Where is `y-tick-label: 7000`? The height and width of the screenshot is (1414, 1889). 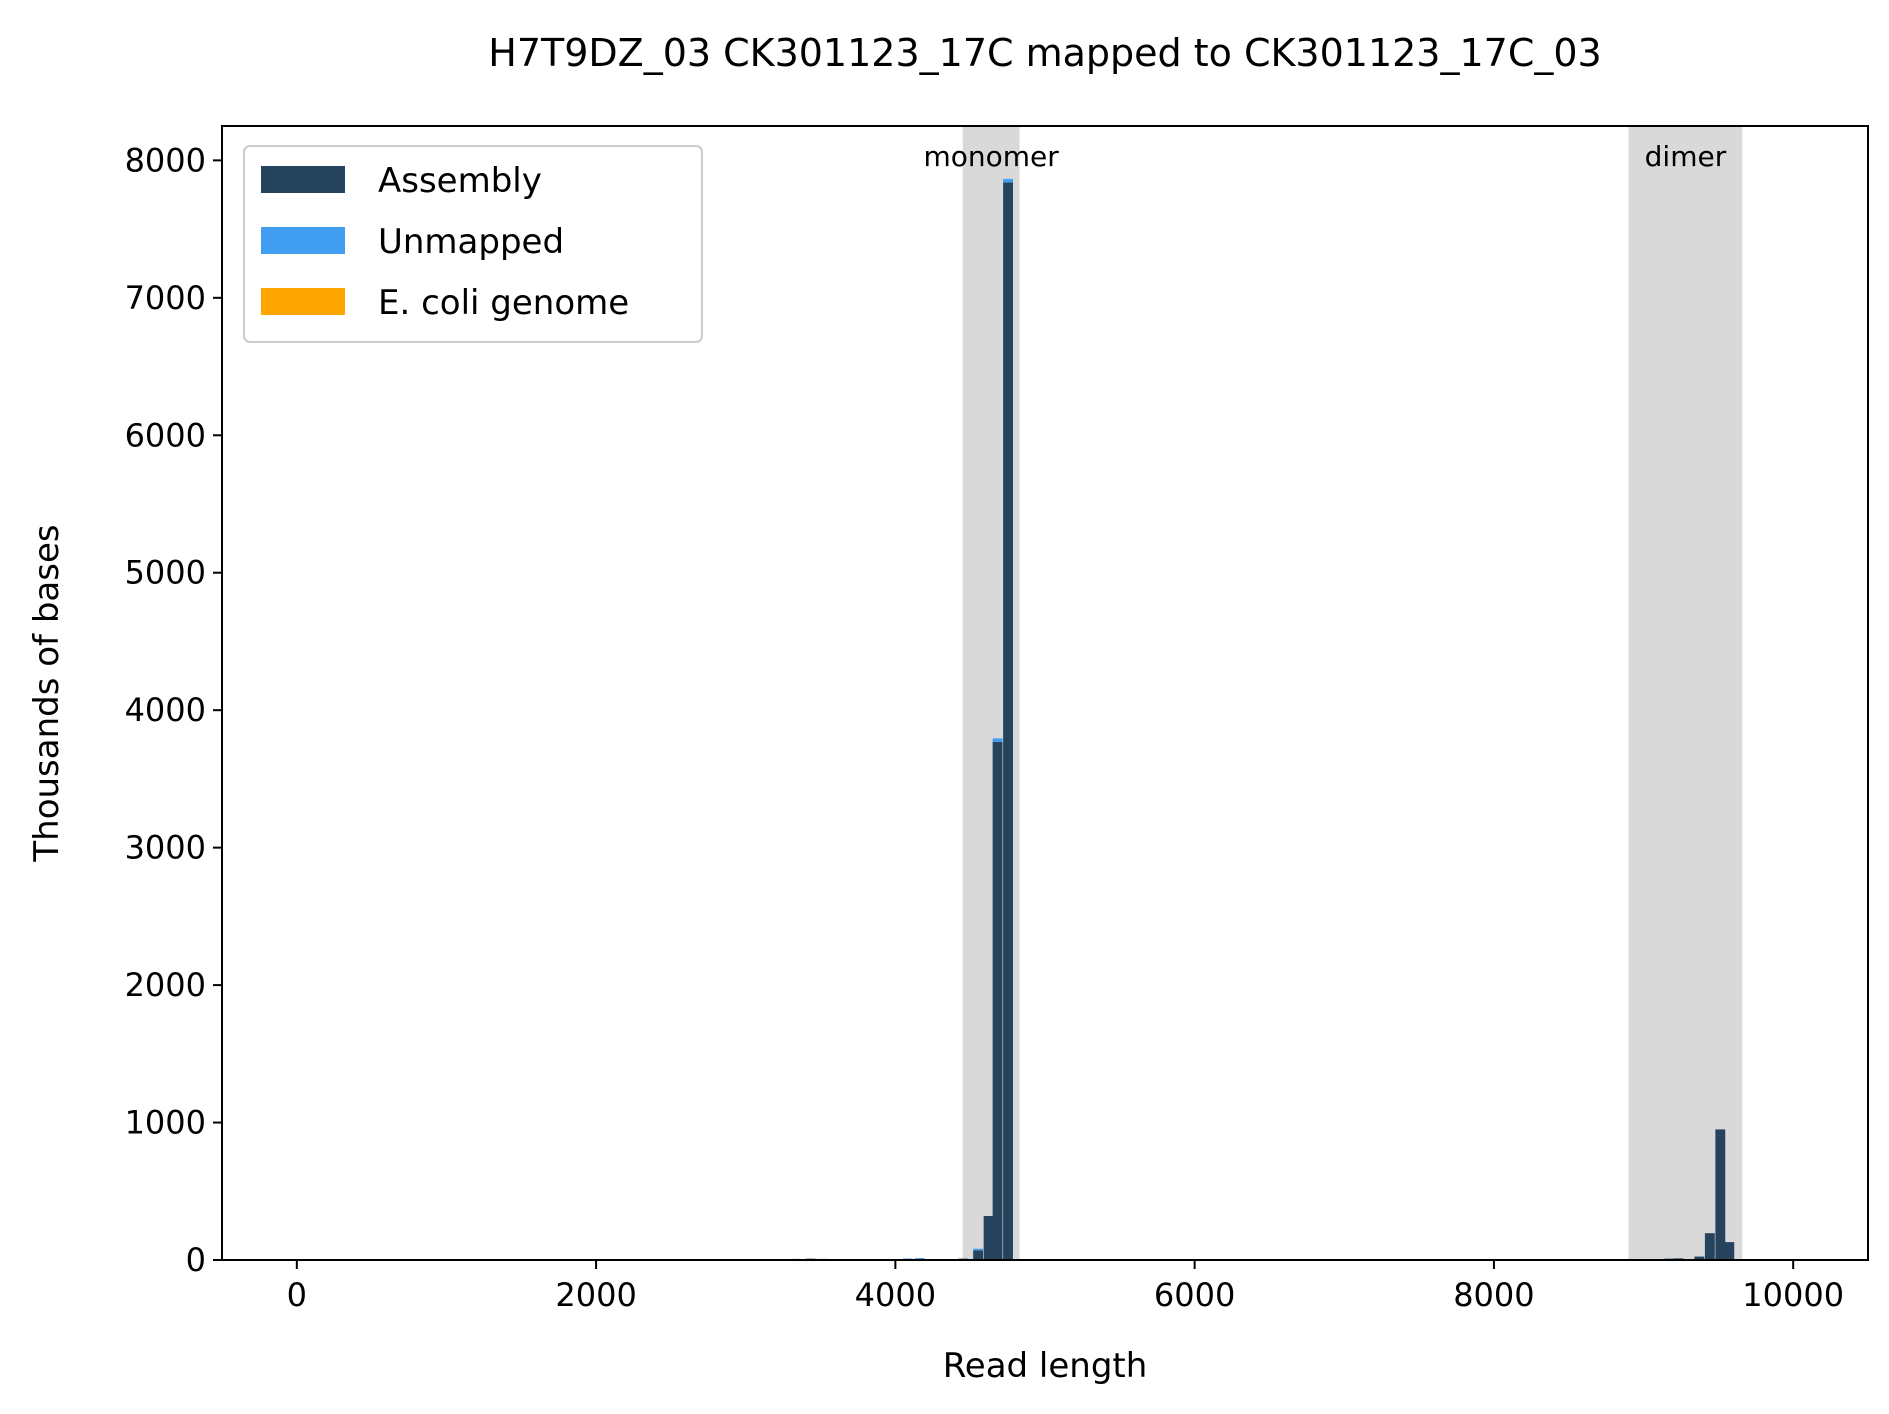
y-tick-label: 7000 is located at coordinates (165, 298).